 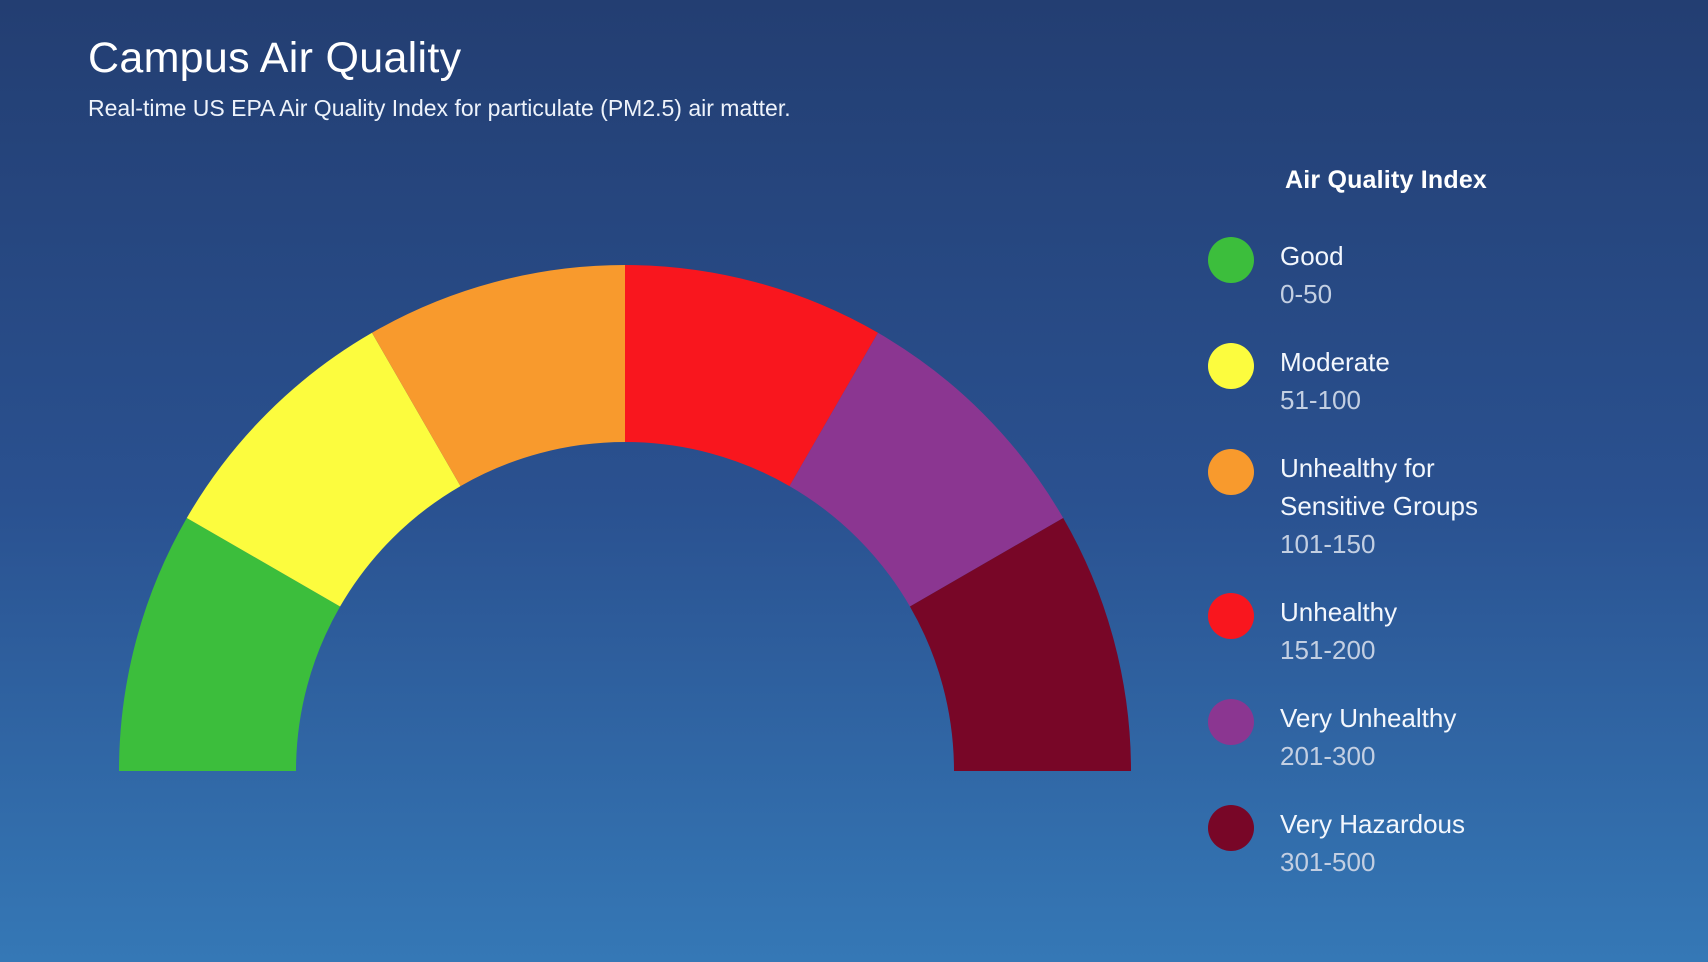 What do you see at coordinates (1379, 487) in the screenshot?
I see `legend-item-label: Unhealthy for Sensitive Groups` at bounding box center [1379, 487].